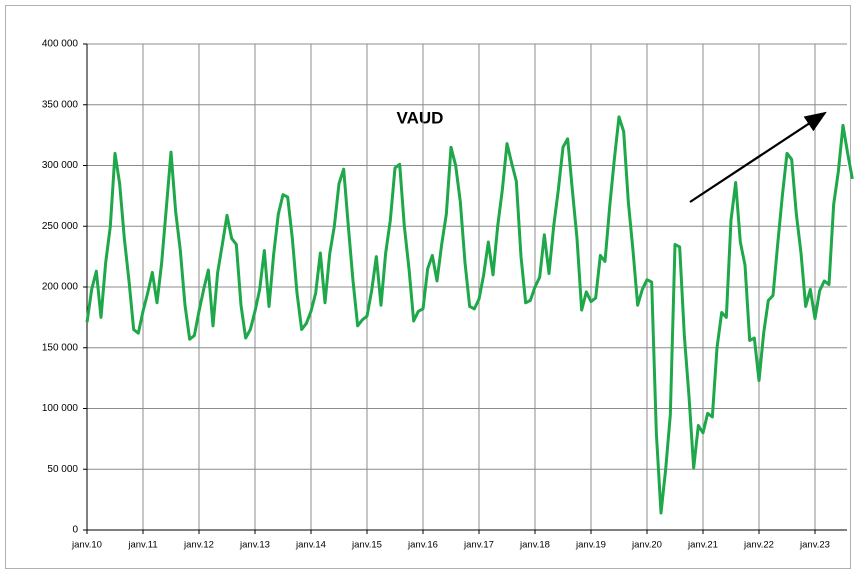 Image resolution: width=855 pixels, height=575 pixels. What do you see at coordinates (254, 545) in the screenshot?
I see `x-tick-label: janv.13` at bounding box center [254, 545].